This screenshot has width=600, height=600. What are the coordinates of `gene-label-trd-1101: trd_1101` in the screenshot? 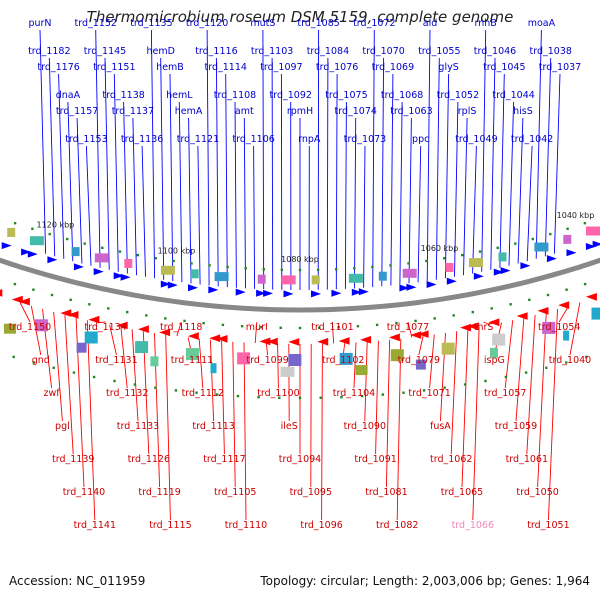 It's located at (332, 327).